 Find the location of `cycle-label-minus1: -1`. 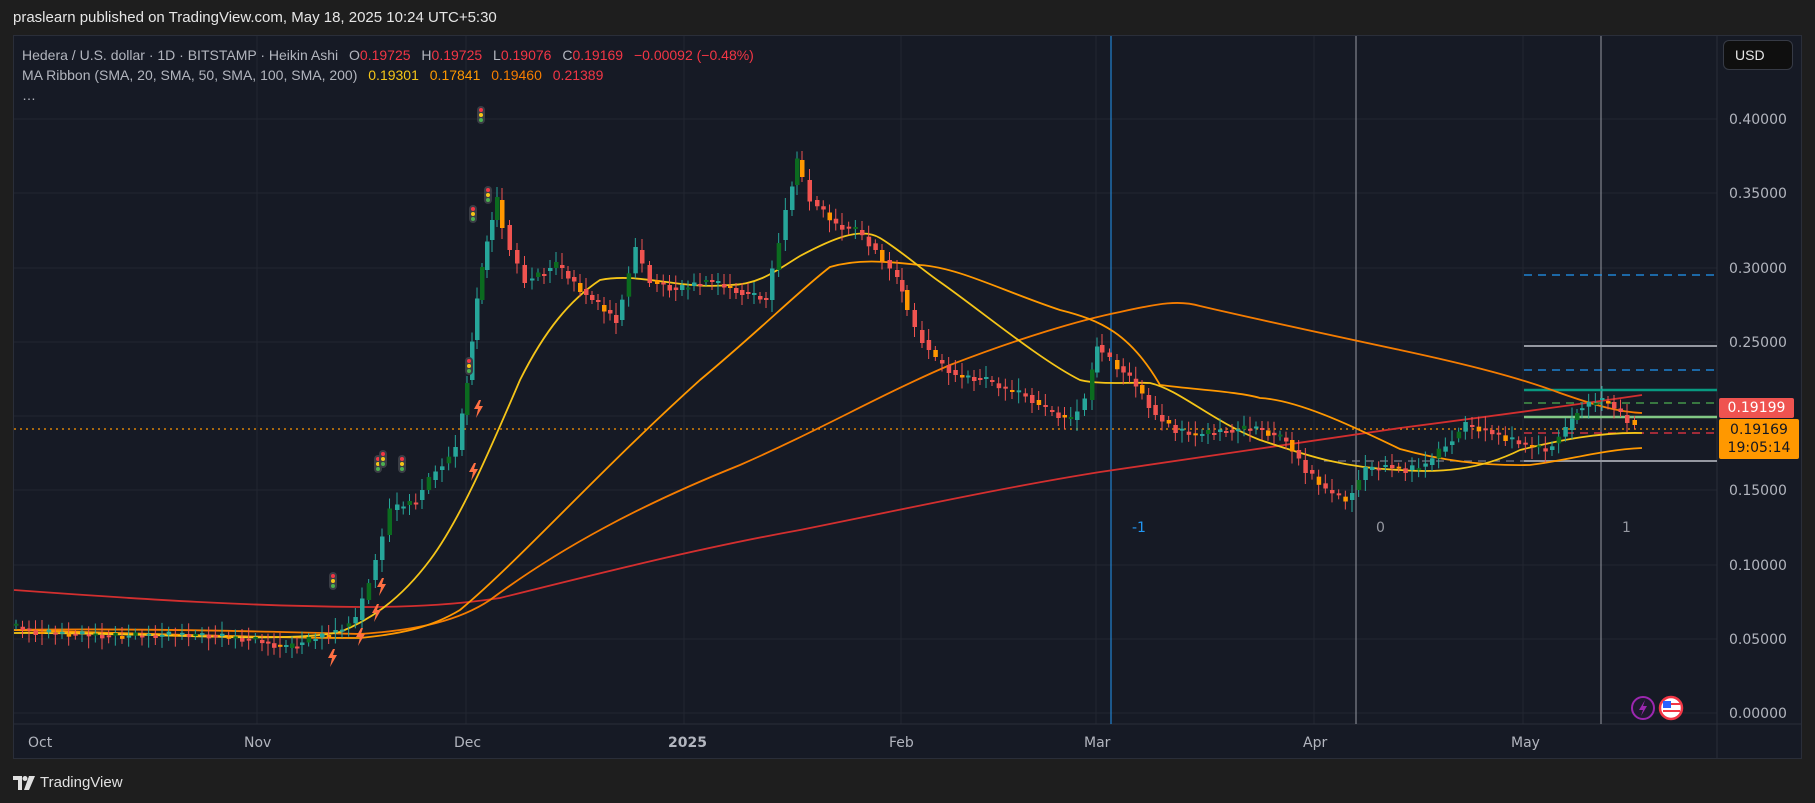

cycle-label-minus1: -1 is located at coordinates (1139, 528).